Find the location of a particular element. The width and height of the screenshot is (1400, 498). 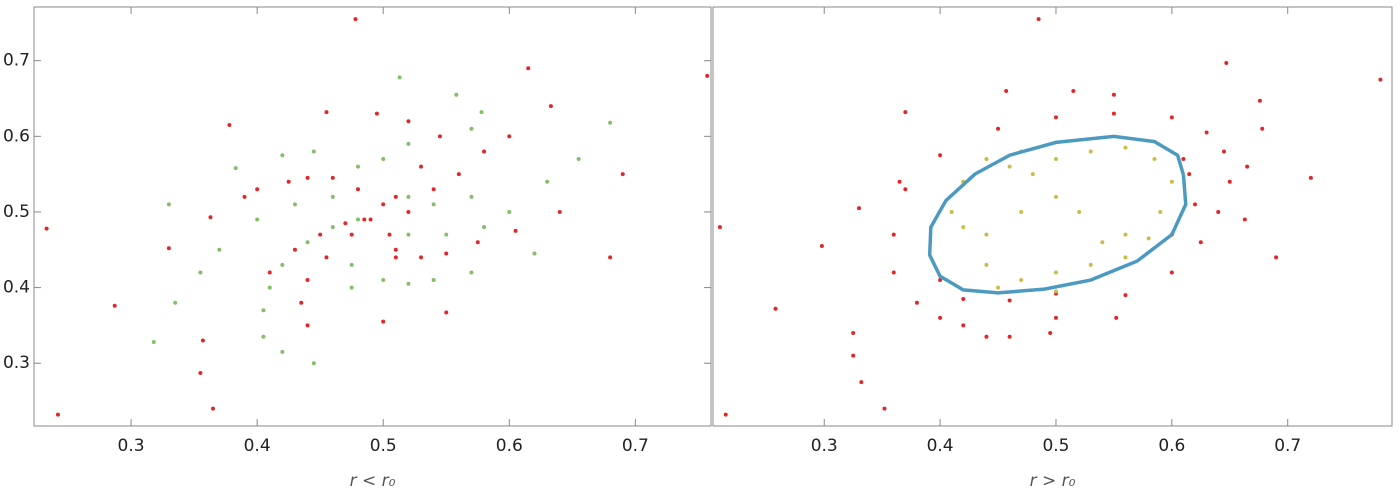

x-tick-label: 0.5 is located at coordinates (383, 446).